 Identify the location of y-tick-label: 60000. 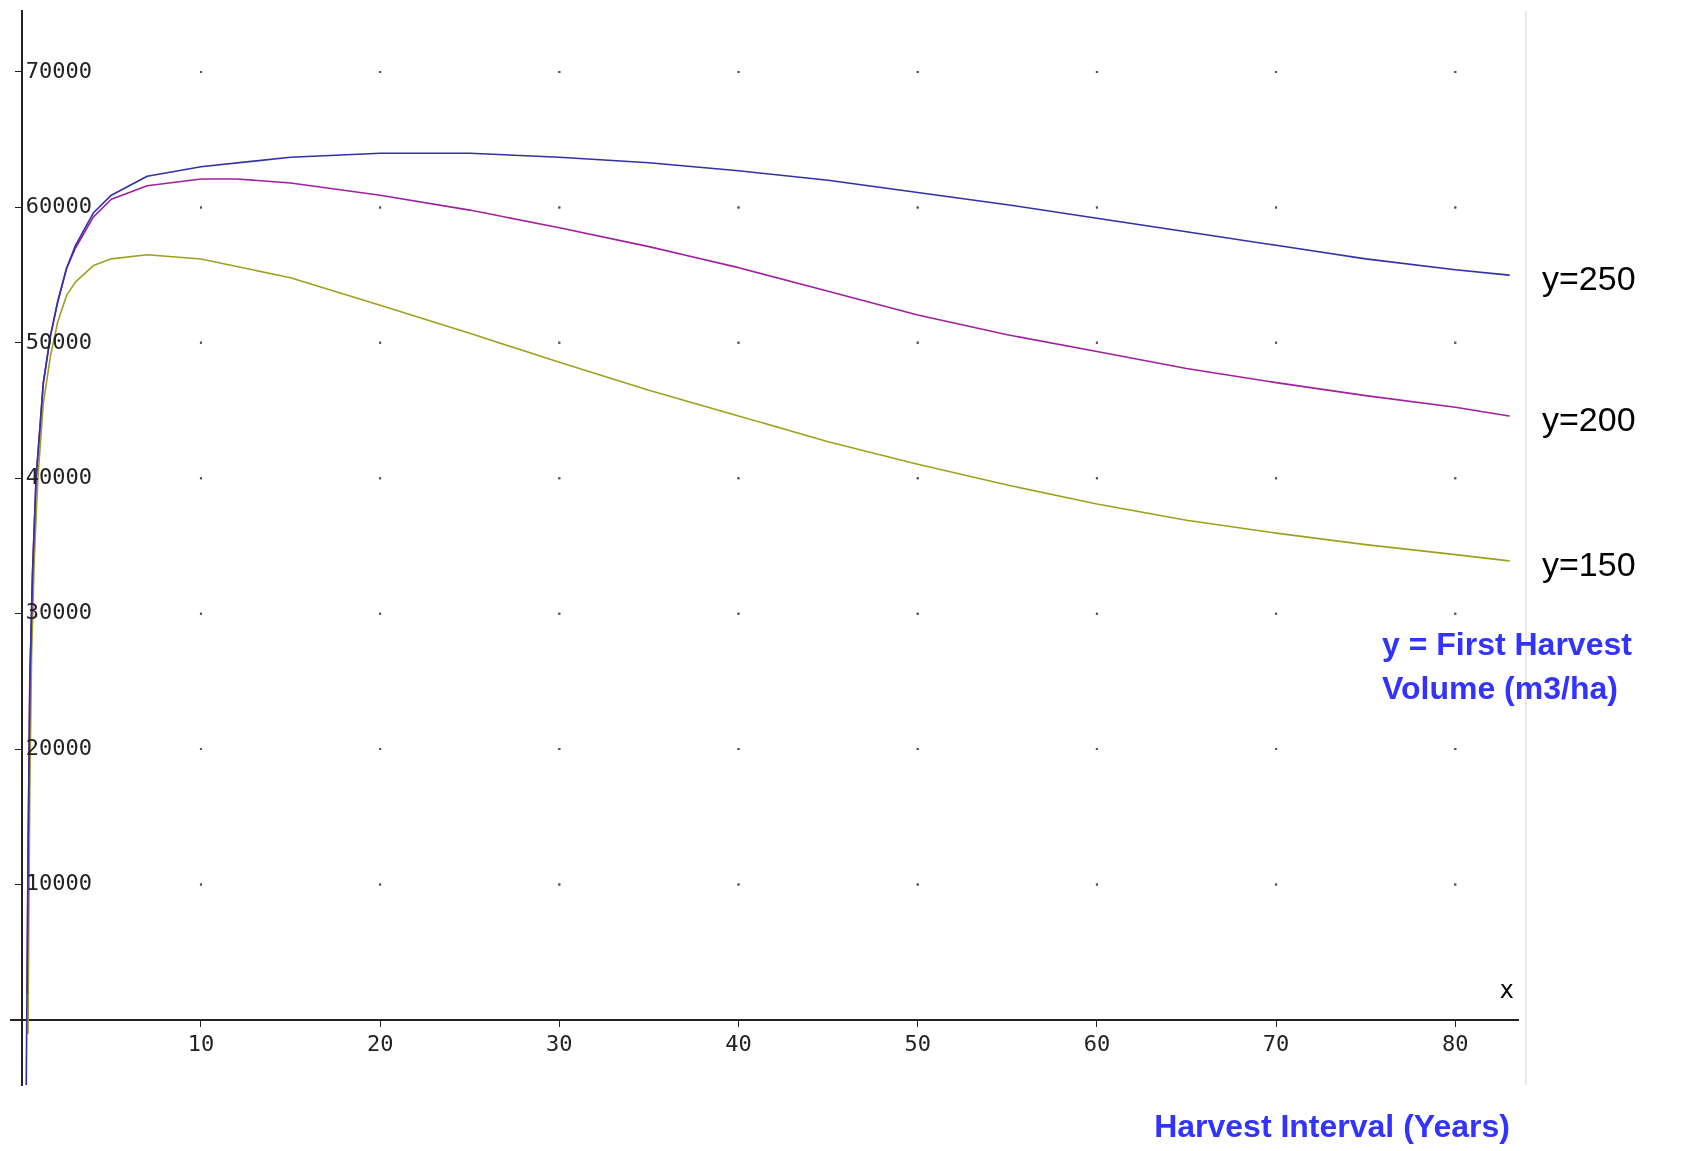
(58, 206).